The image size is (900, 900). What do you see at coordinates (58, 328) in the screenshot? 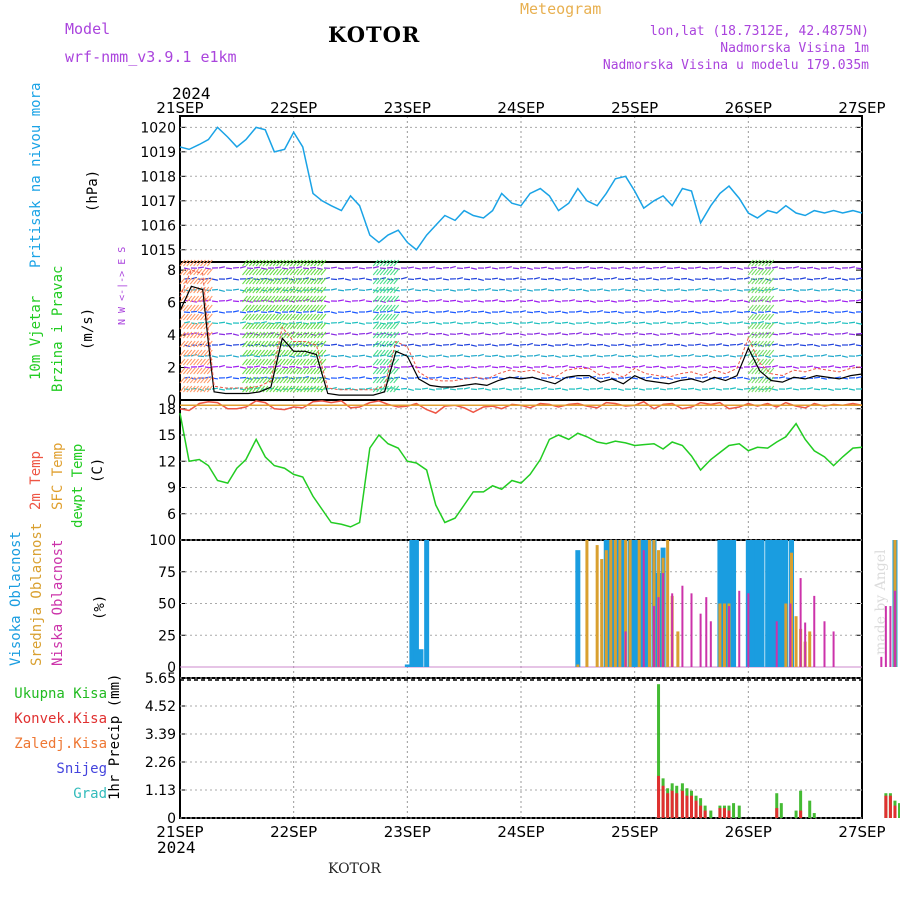
I see `wind-title-line2: Brzina i Pravac` at bounding box center [58, 328].